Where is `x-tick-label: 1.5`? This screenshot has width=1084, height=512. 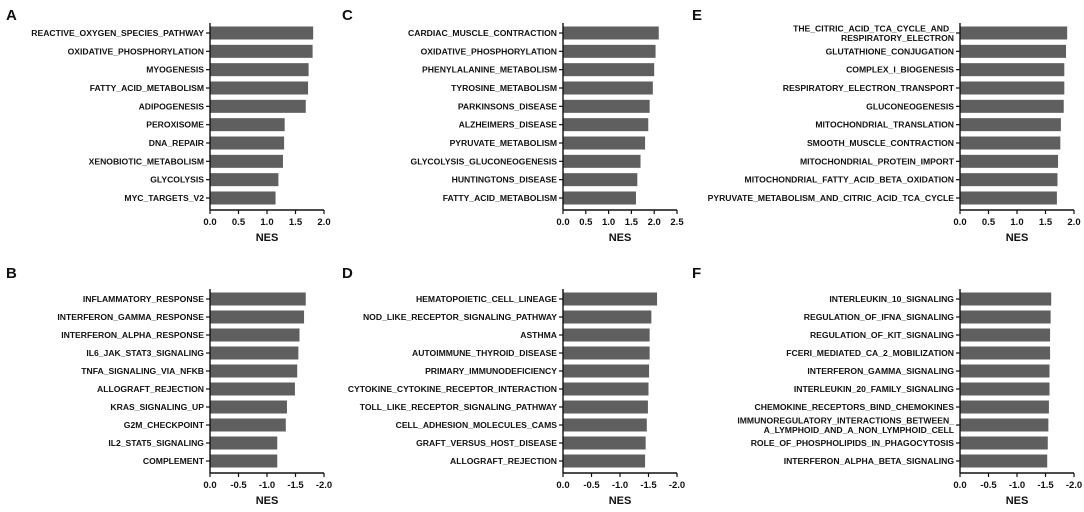 x-tick-label: 1.5 is located at coordinates (296, 222).